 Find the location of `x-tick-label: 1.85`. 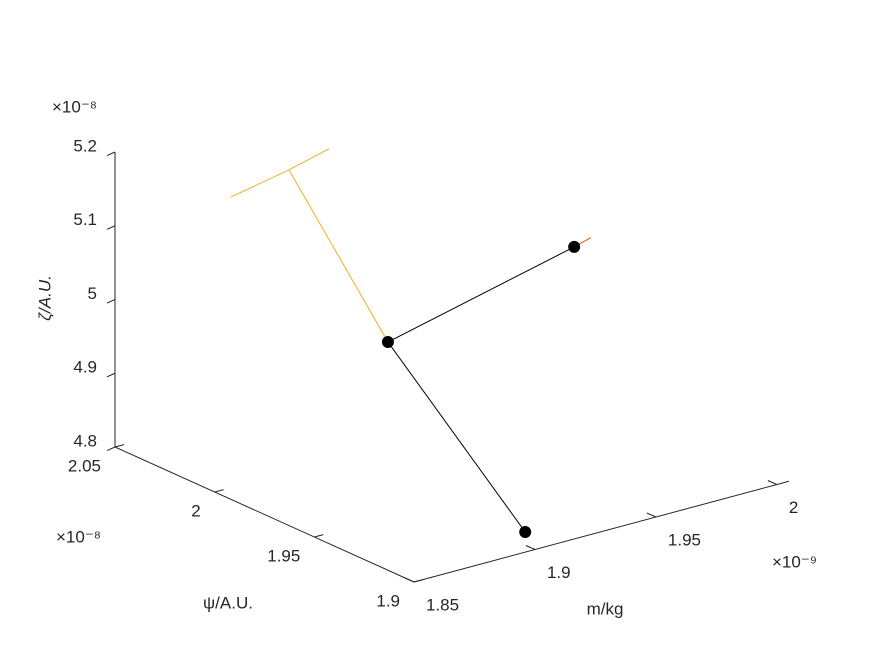

x-tick-label: 1.85 is located at coordinates (442, 604).